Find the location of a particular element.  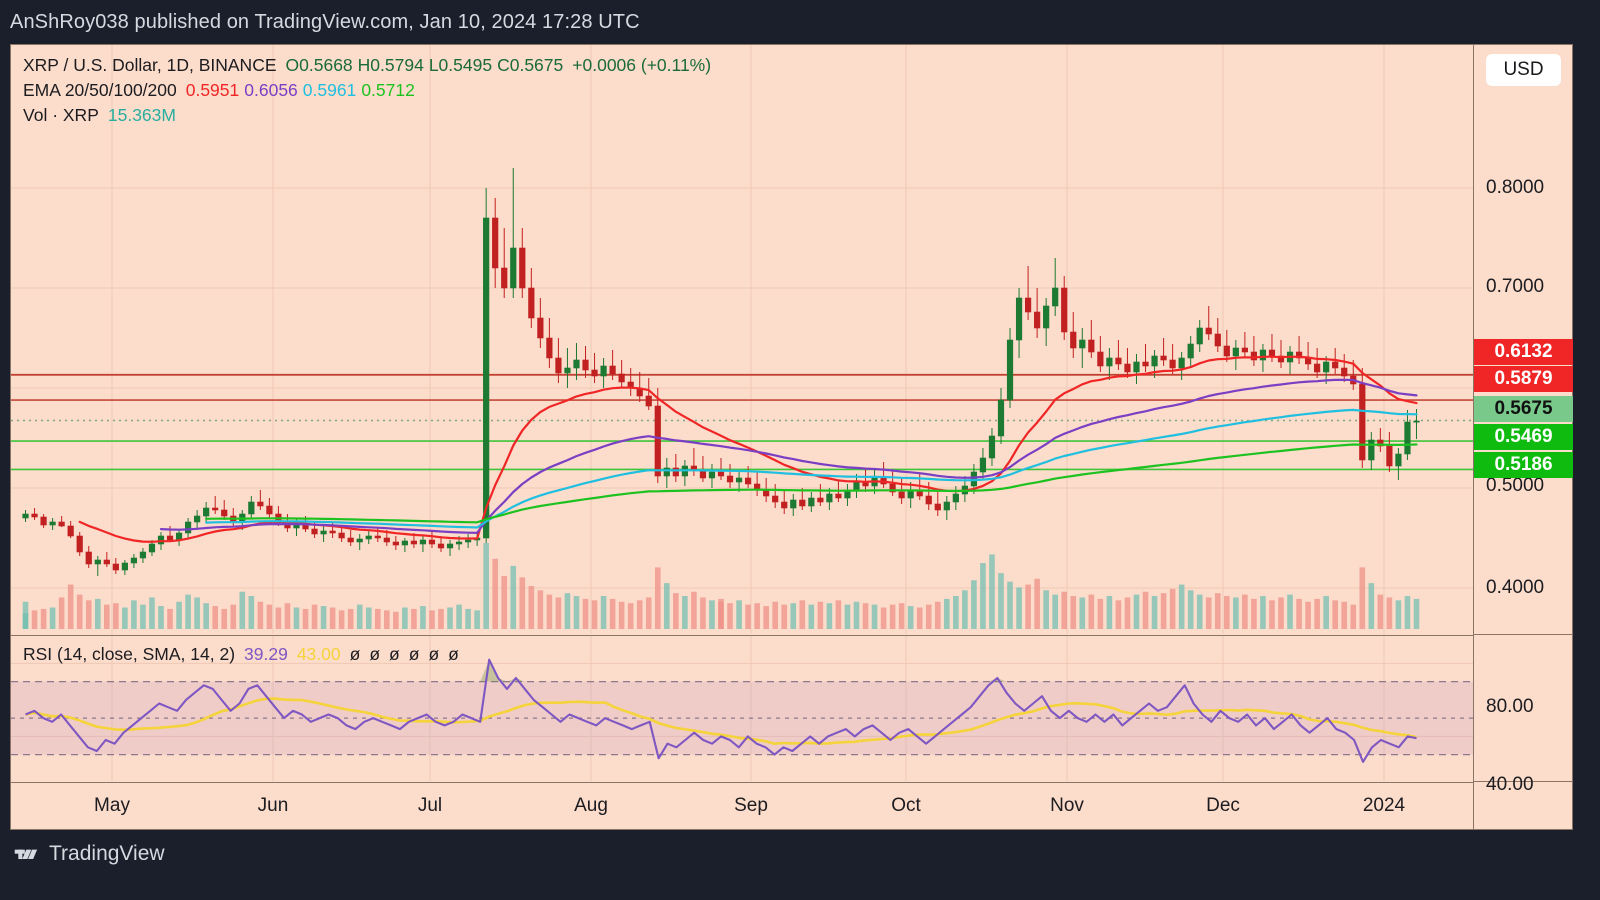

legend-ema200-value: 0.5712 is located at coordinates (388, 90).